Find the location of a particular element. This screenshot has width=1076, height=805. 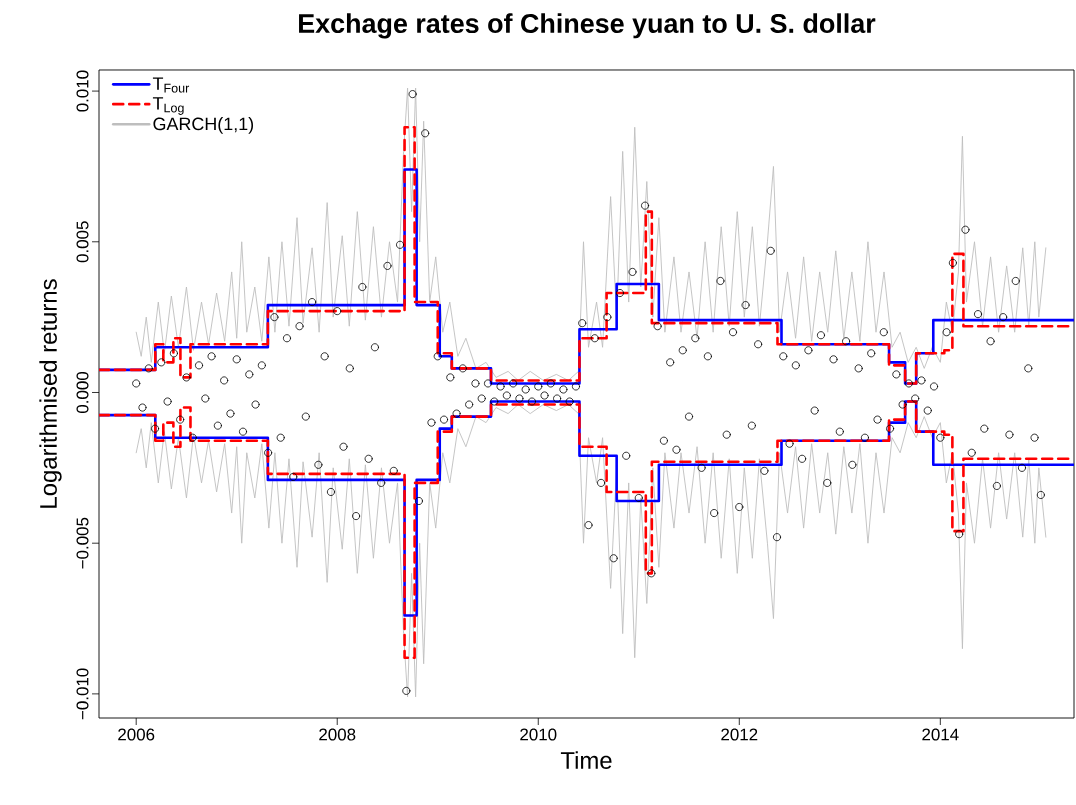

y-tick-label: −0.005 is located at coordinates (82, 543).